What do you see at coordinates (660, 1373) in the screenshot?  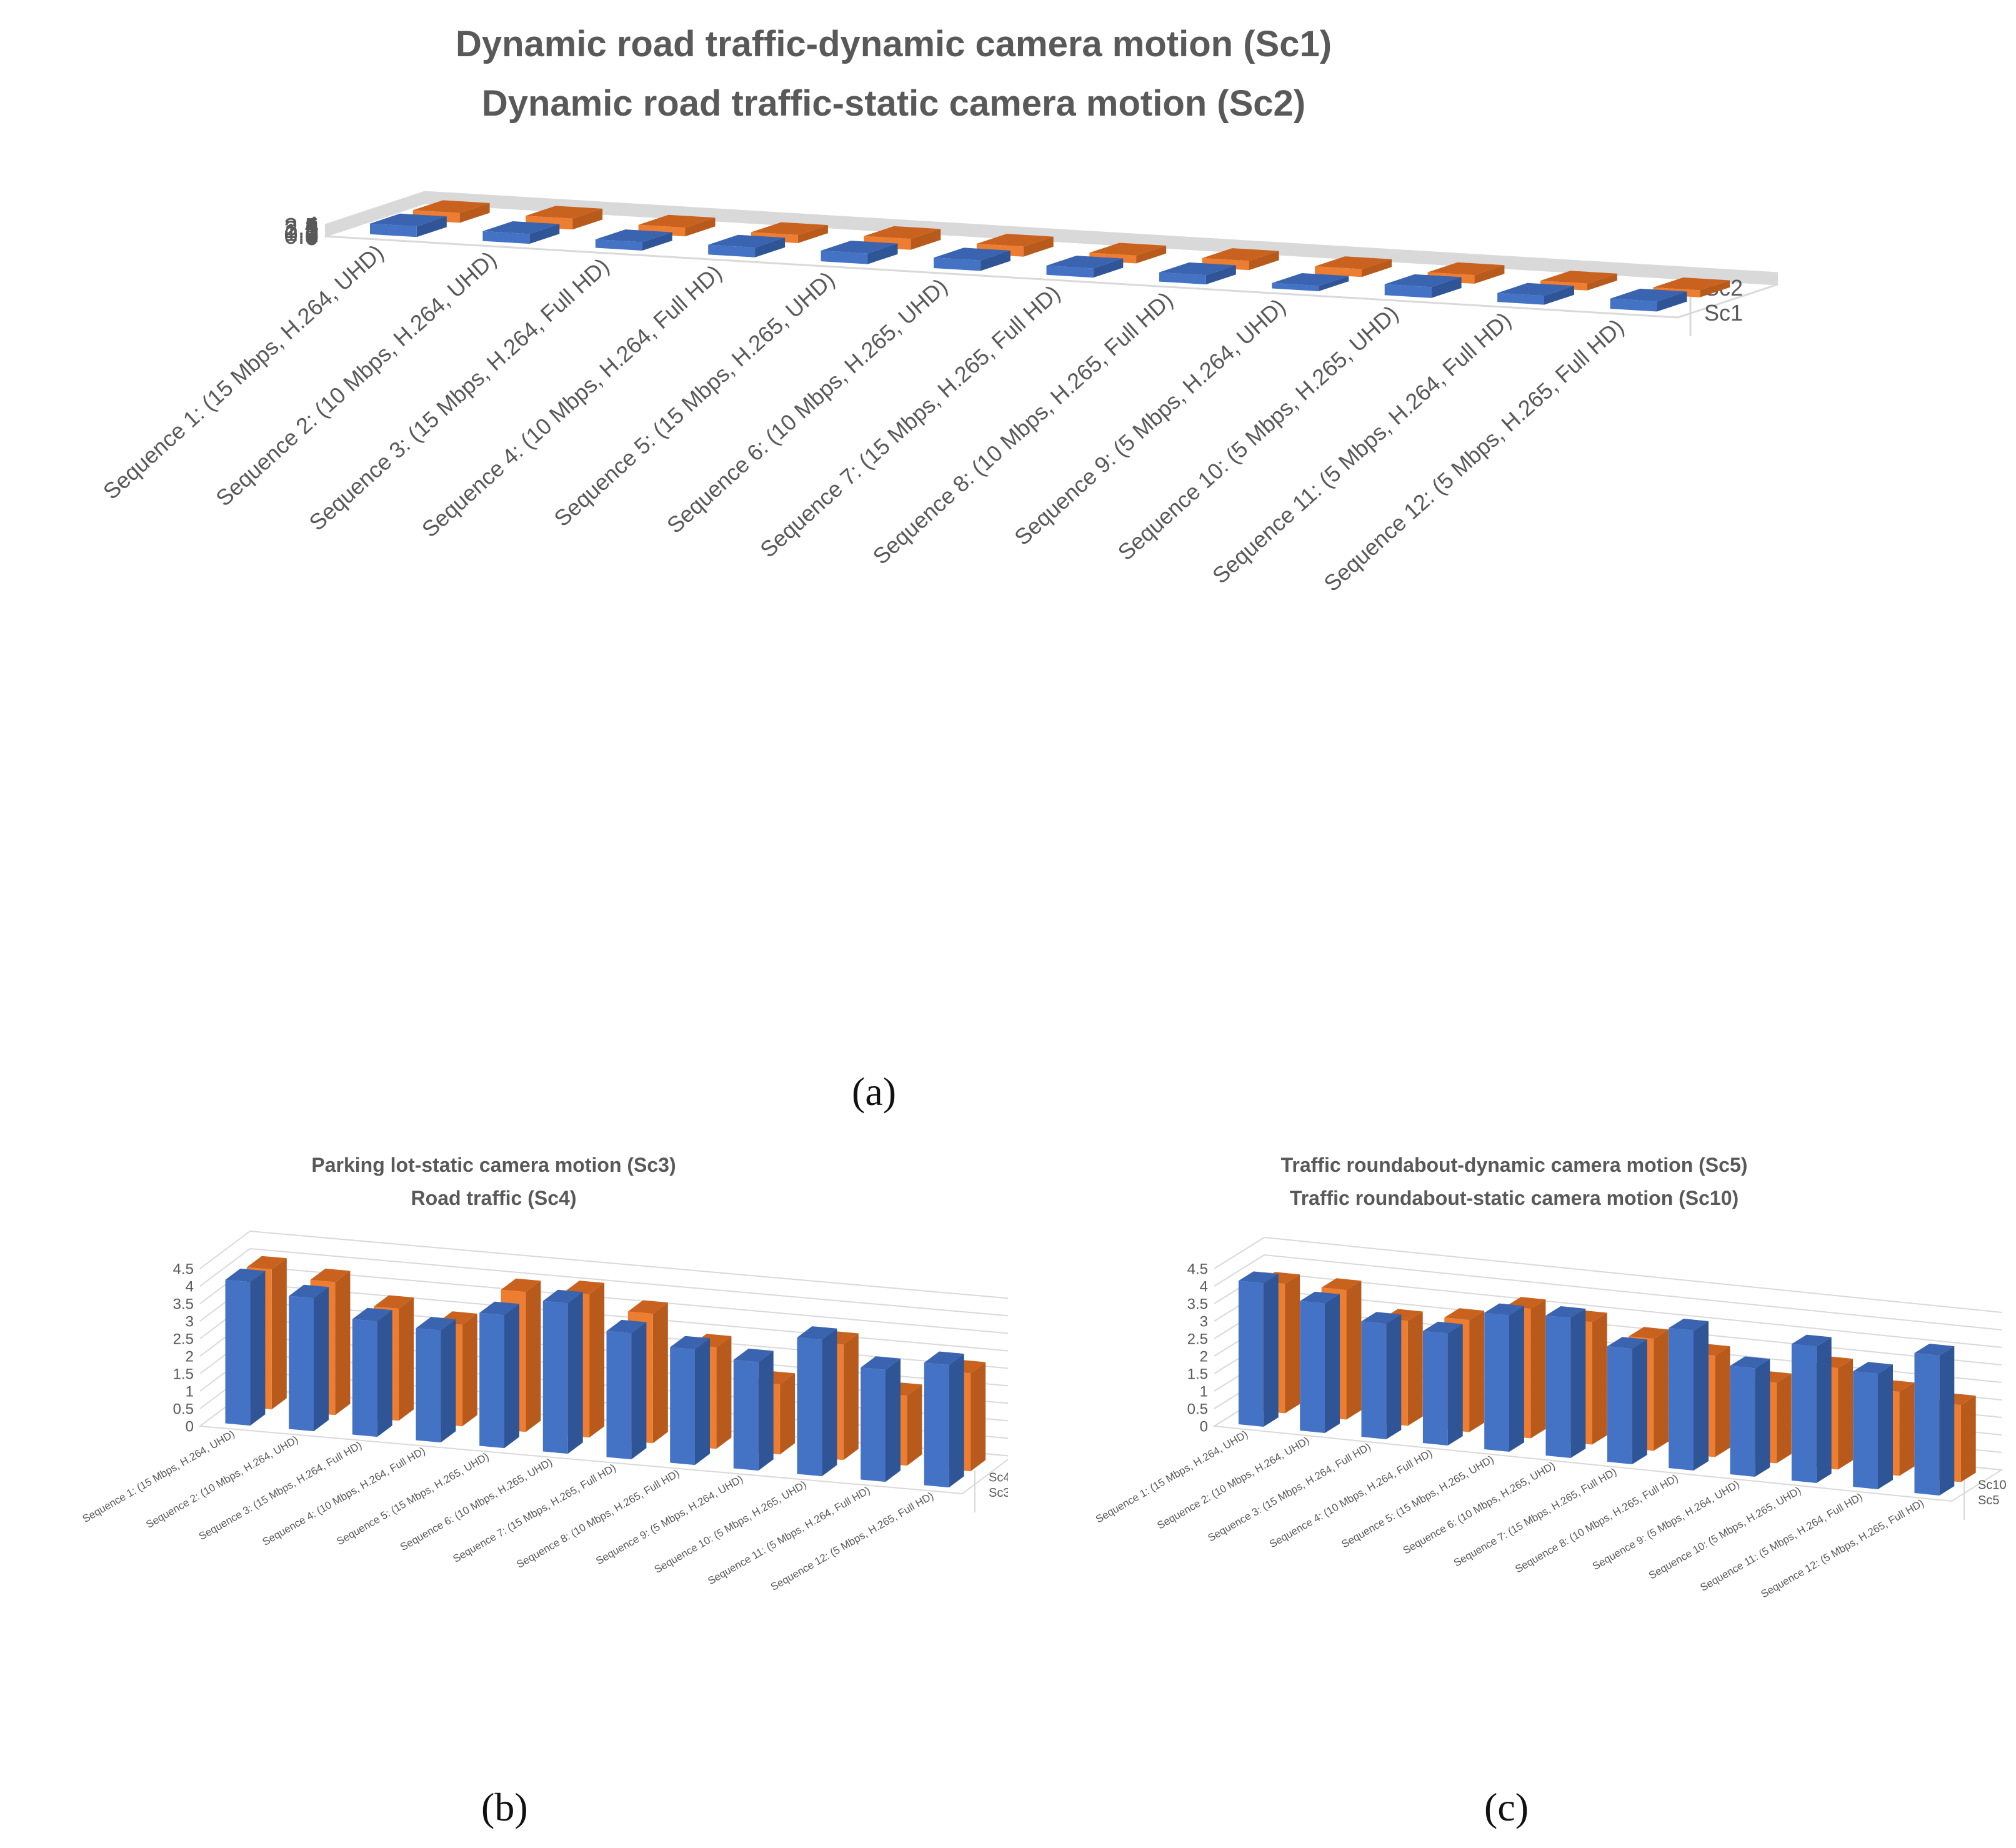 I see `bar-sc4-7-side` at bounding box center [660, 1373].